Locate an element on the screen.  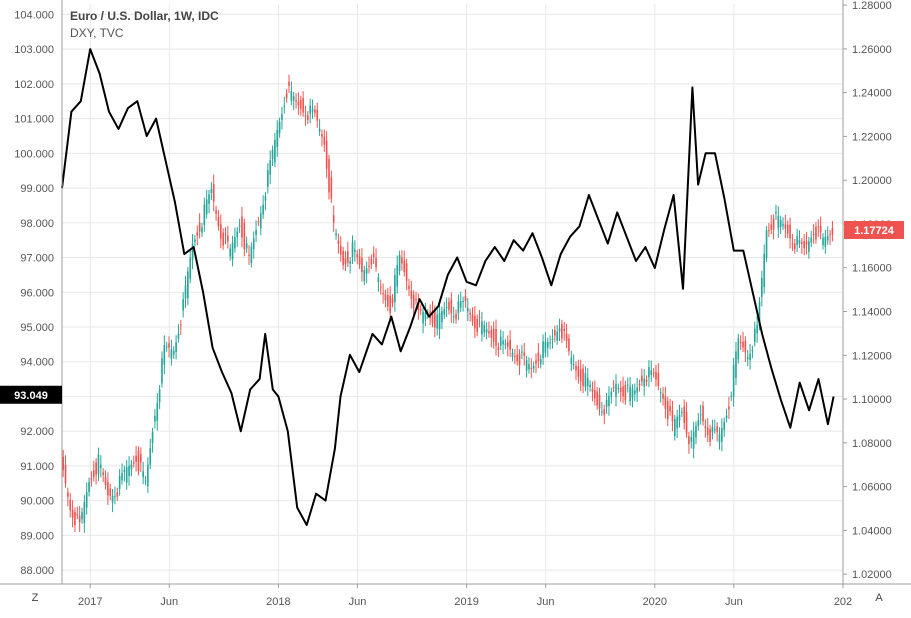
time-tick-label: 202 is located at coordinates (843, 602).